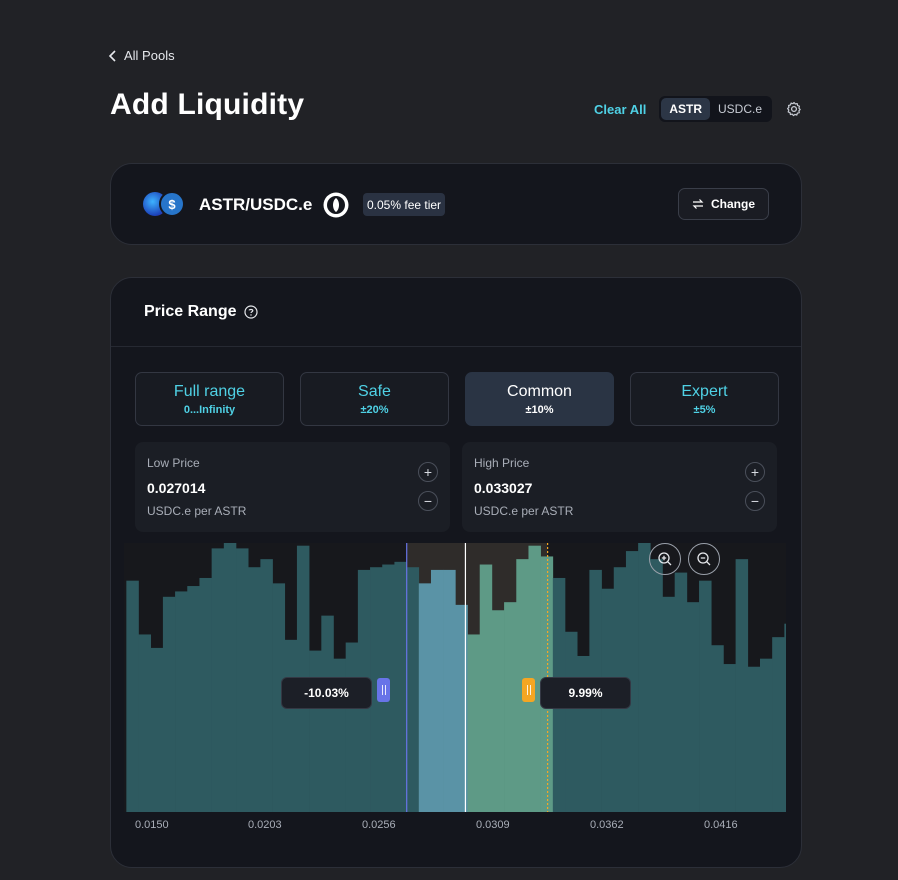 This screenshot has height=880, width=898. Describe the element at coordinates (739, 109) in the screenshot. I see `token-toggle-usdc: USDC.e` at that location.